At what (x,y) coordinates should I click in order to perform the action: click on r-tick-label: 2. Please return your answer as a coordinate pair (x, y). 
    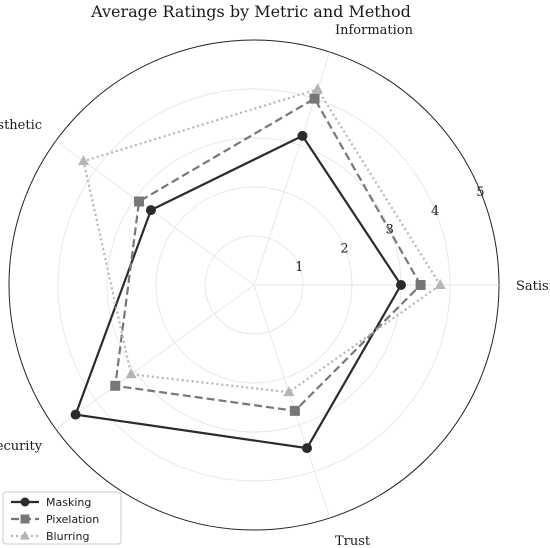
    Looking at the image, I should click on (344, 248).